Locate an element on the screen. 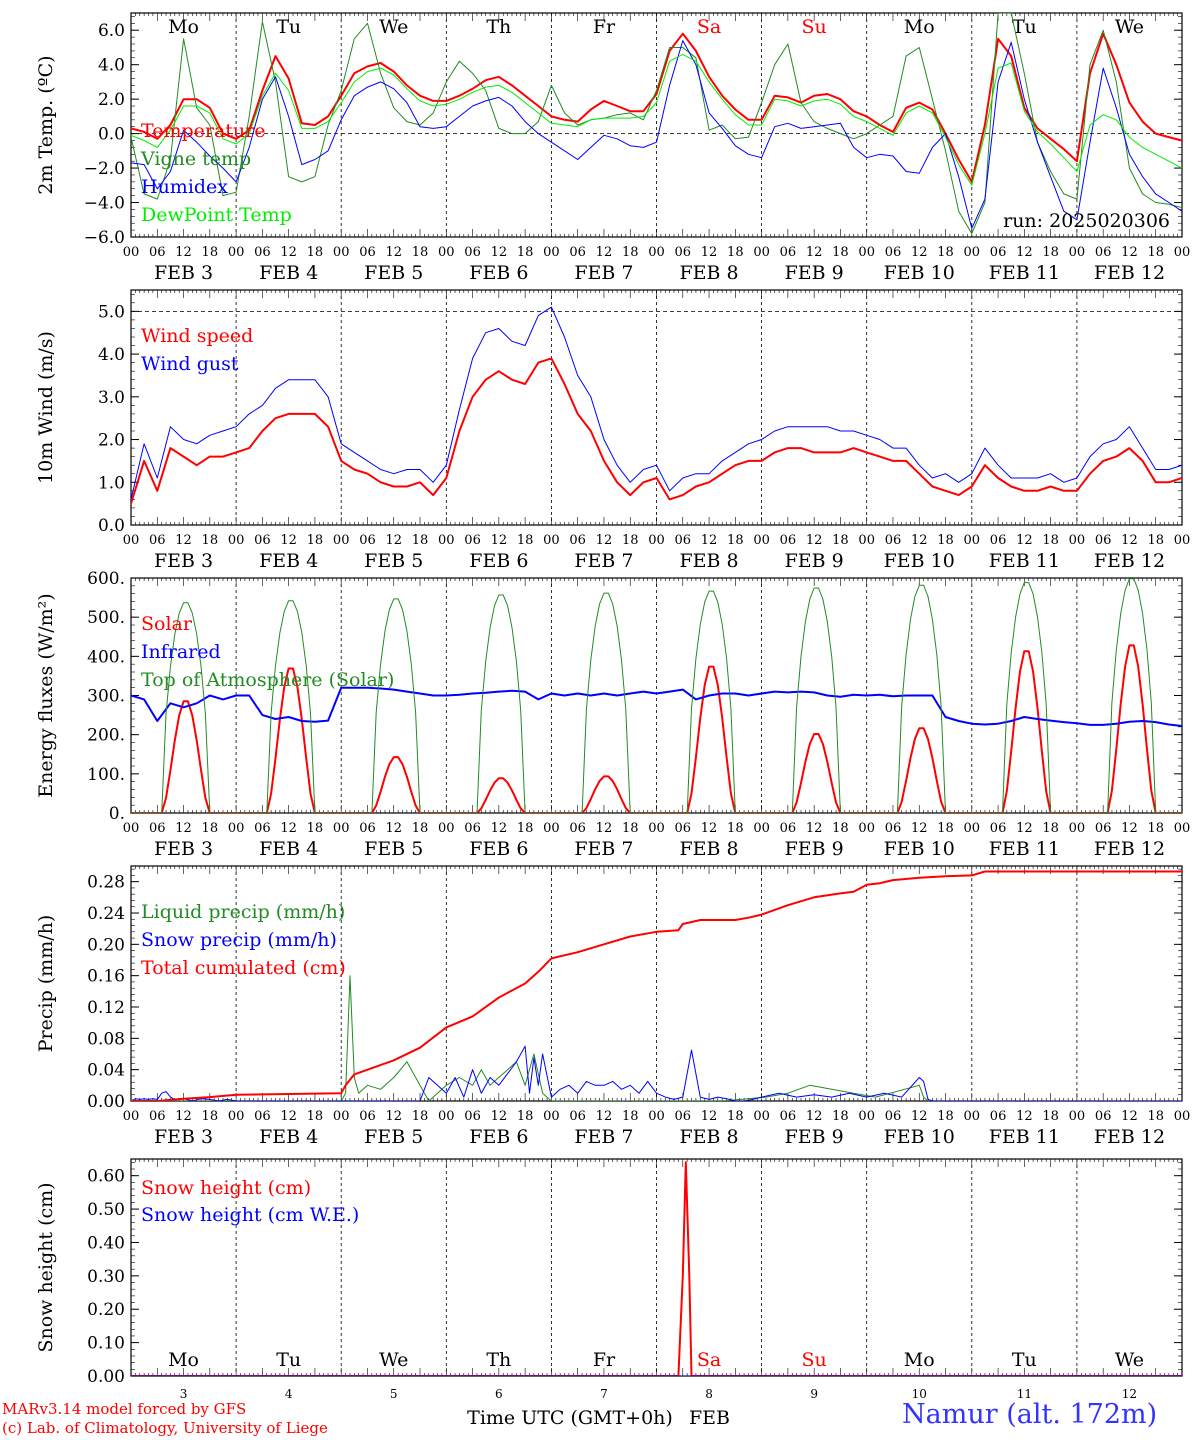 This screenshot has height=1440, width=1194. legend-series-snow-precip-mm-h: Snow precip (mm/h) is located at coordinates (239, 940).